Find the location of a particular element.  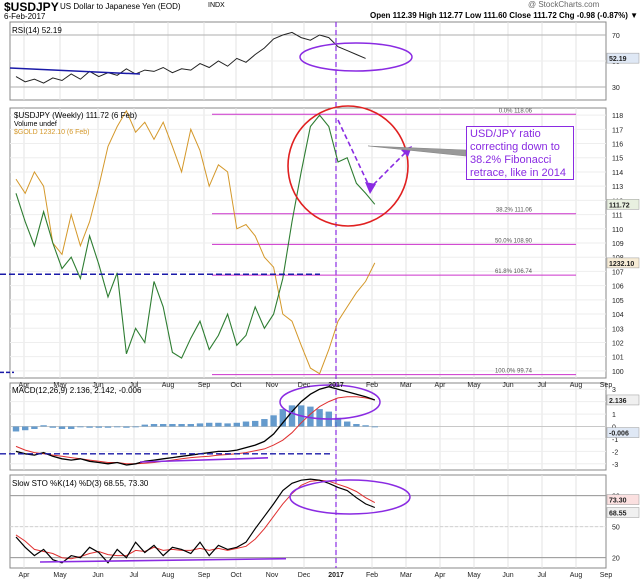

sto-tick-label: 20 is located at coordinates (616, 559).